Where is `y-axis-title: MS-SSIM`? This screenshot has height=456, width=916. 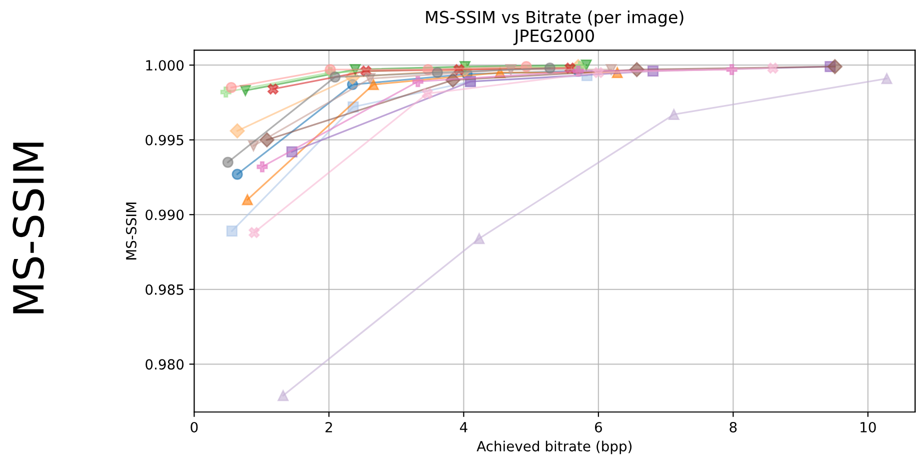
y-axis-title: MS-SSIM is located at coordinates (131, 231).